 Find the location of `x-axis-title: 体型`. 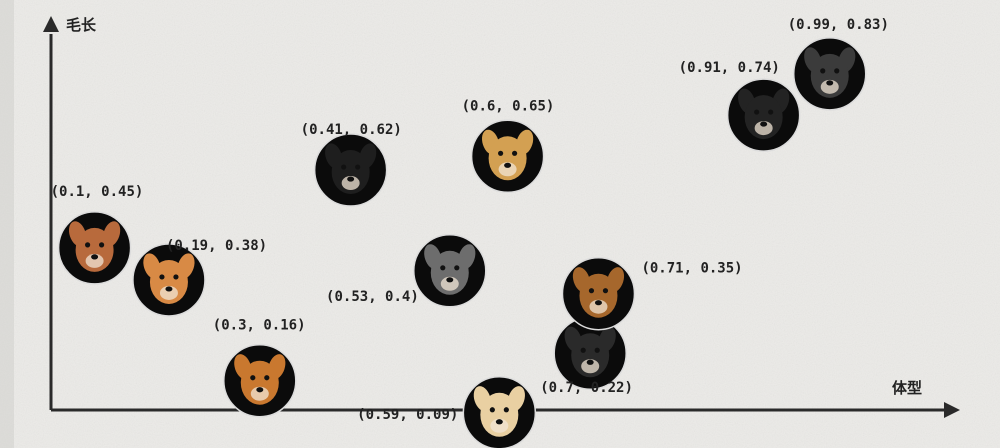

x-axis-title: 体型 is located at coordinates (907, 388).